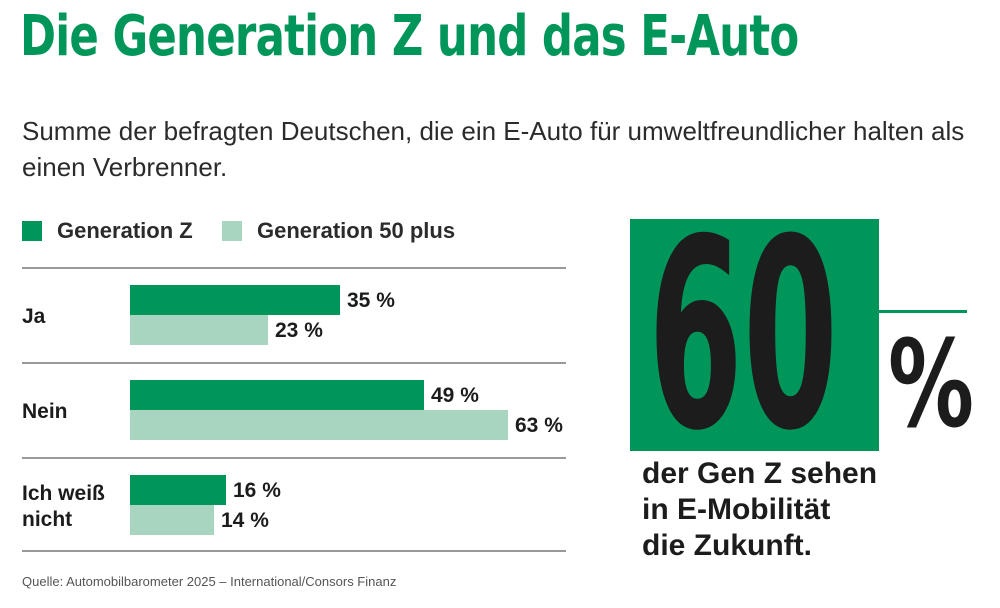  I want to click on highlight-value: 60, so click(743, 335).